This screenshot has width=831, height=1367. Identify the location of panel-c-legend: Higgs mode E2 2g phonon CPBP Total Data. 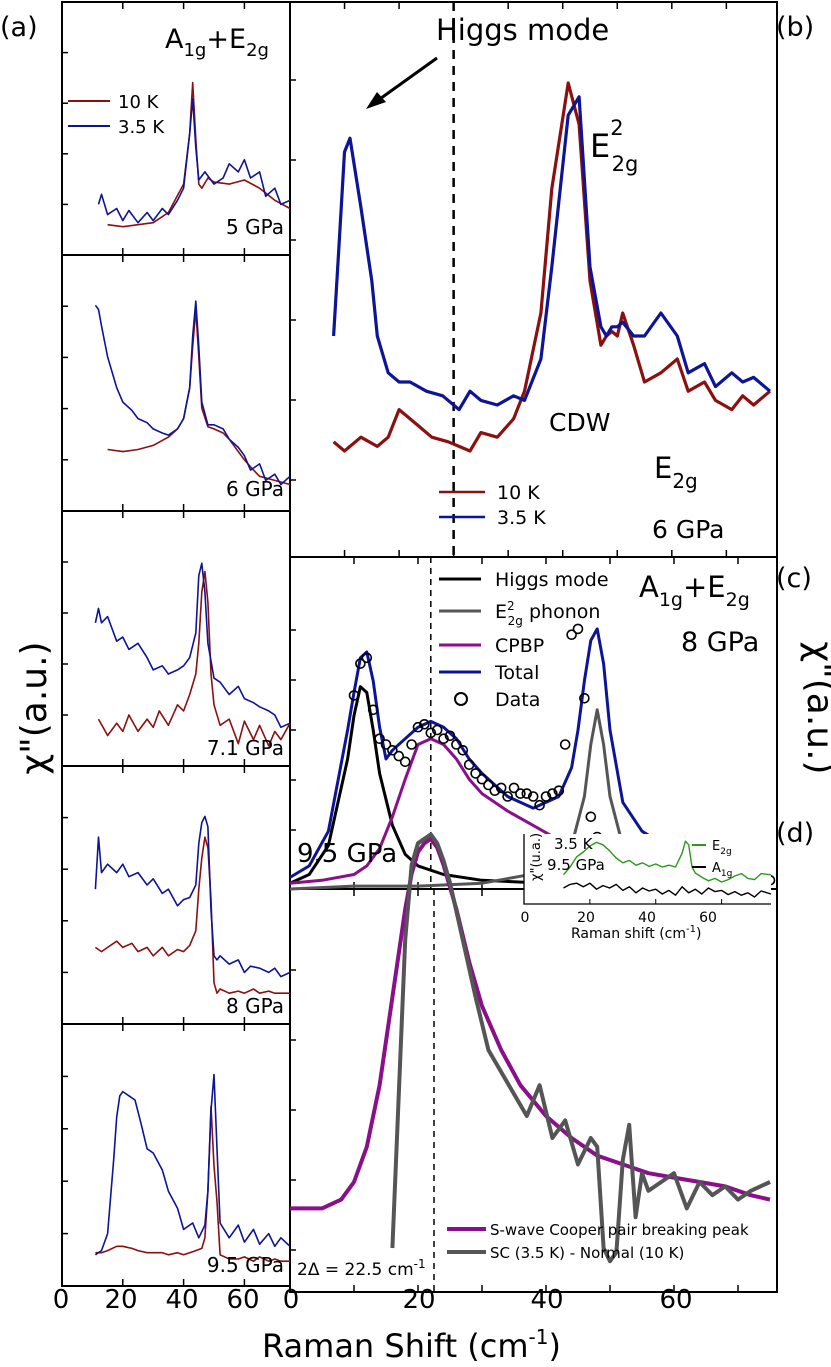
(524, 640).